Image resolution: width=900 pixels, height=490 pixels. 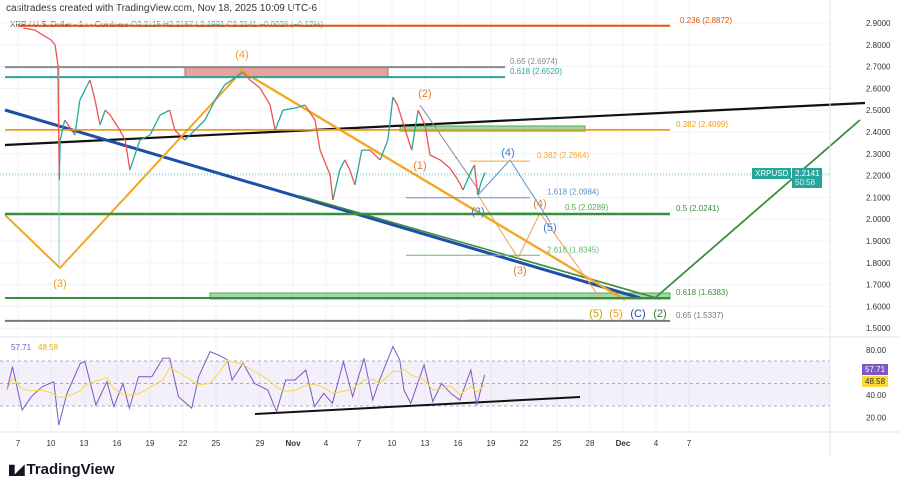 What do you see at coordinates (878, 197) in the screenshot?
I see `price-tick-label: 2.1000` at bounding box center [878, 197].